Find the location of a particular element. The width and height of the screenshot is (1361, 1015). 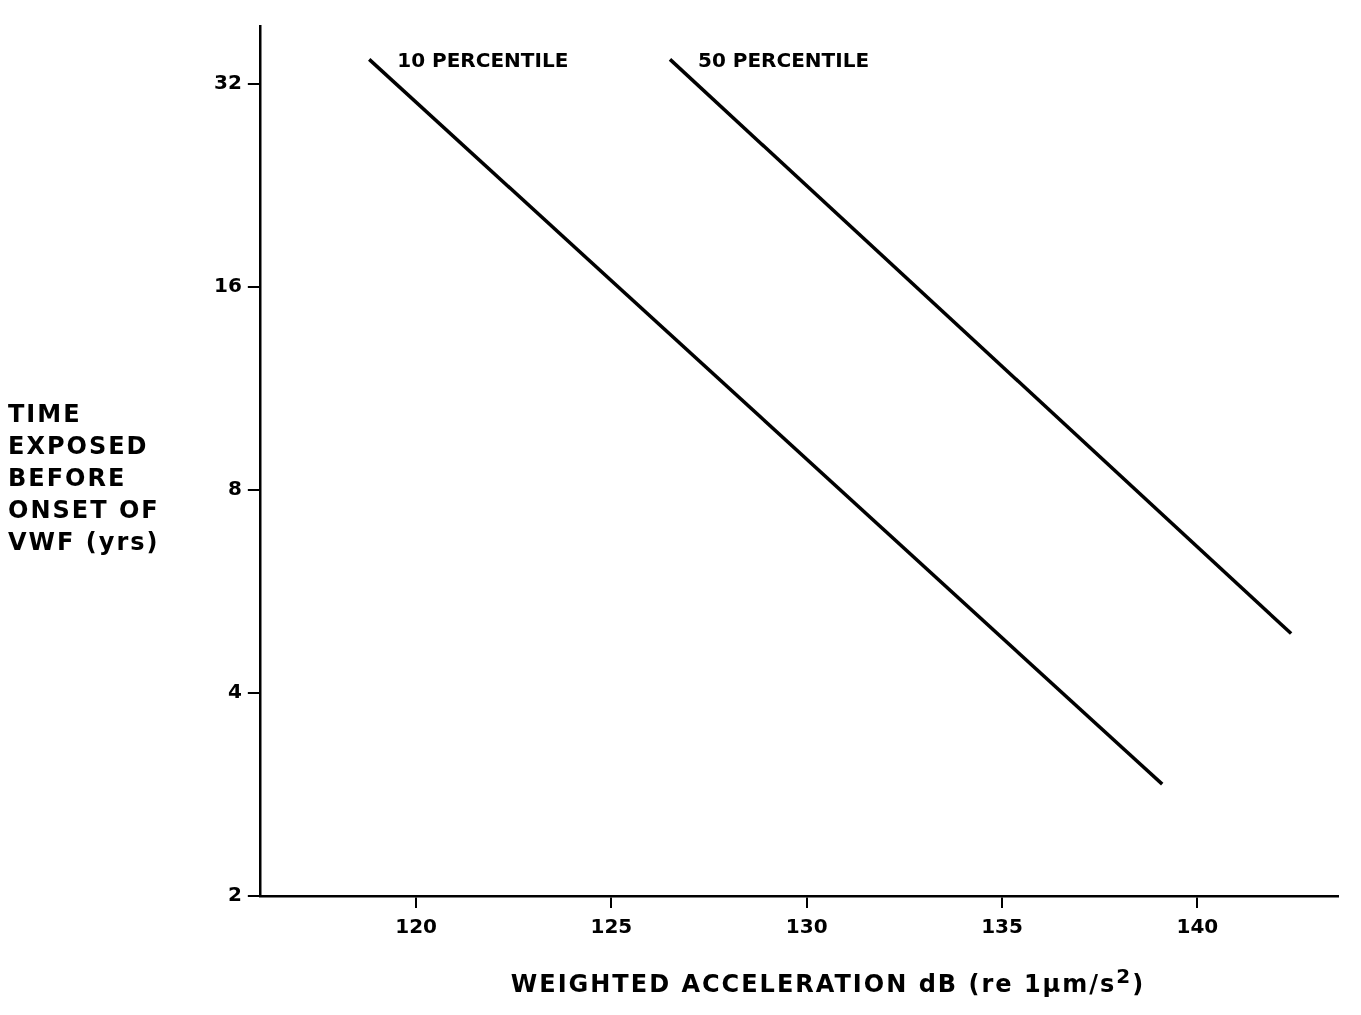

y-axis-title: TIME EXPOSED BEFORE ONSET OF VWF (yrs) is located at coordinates (84, 478).